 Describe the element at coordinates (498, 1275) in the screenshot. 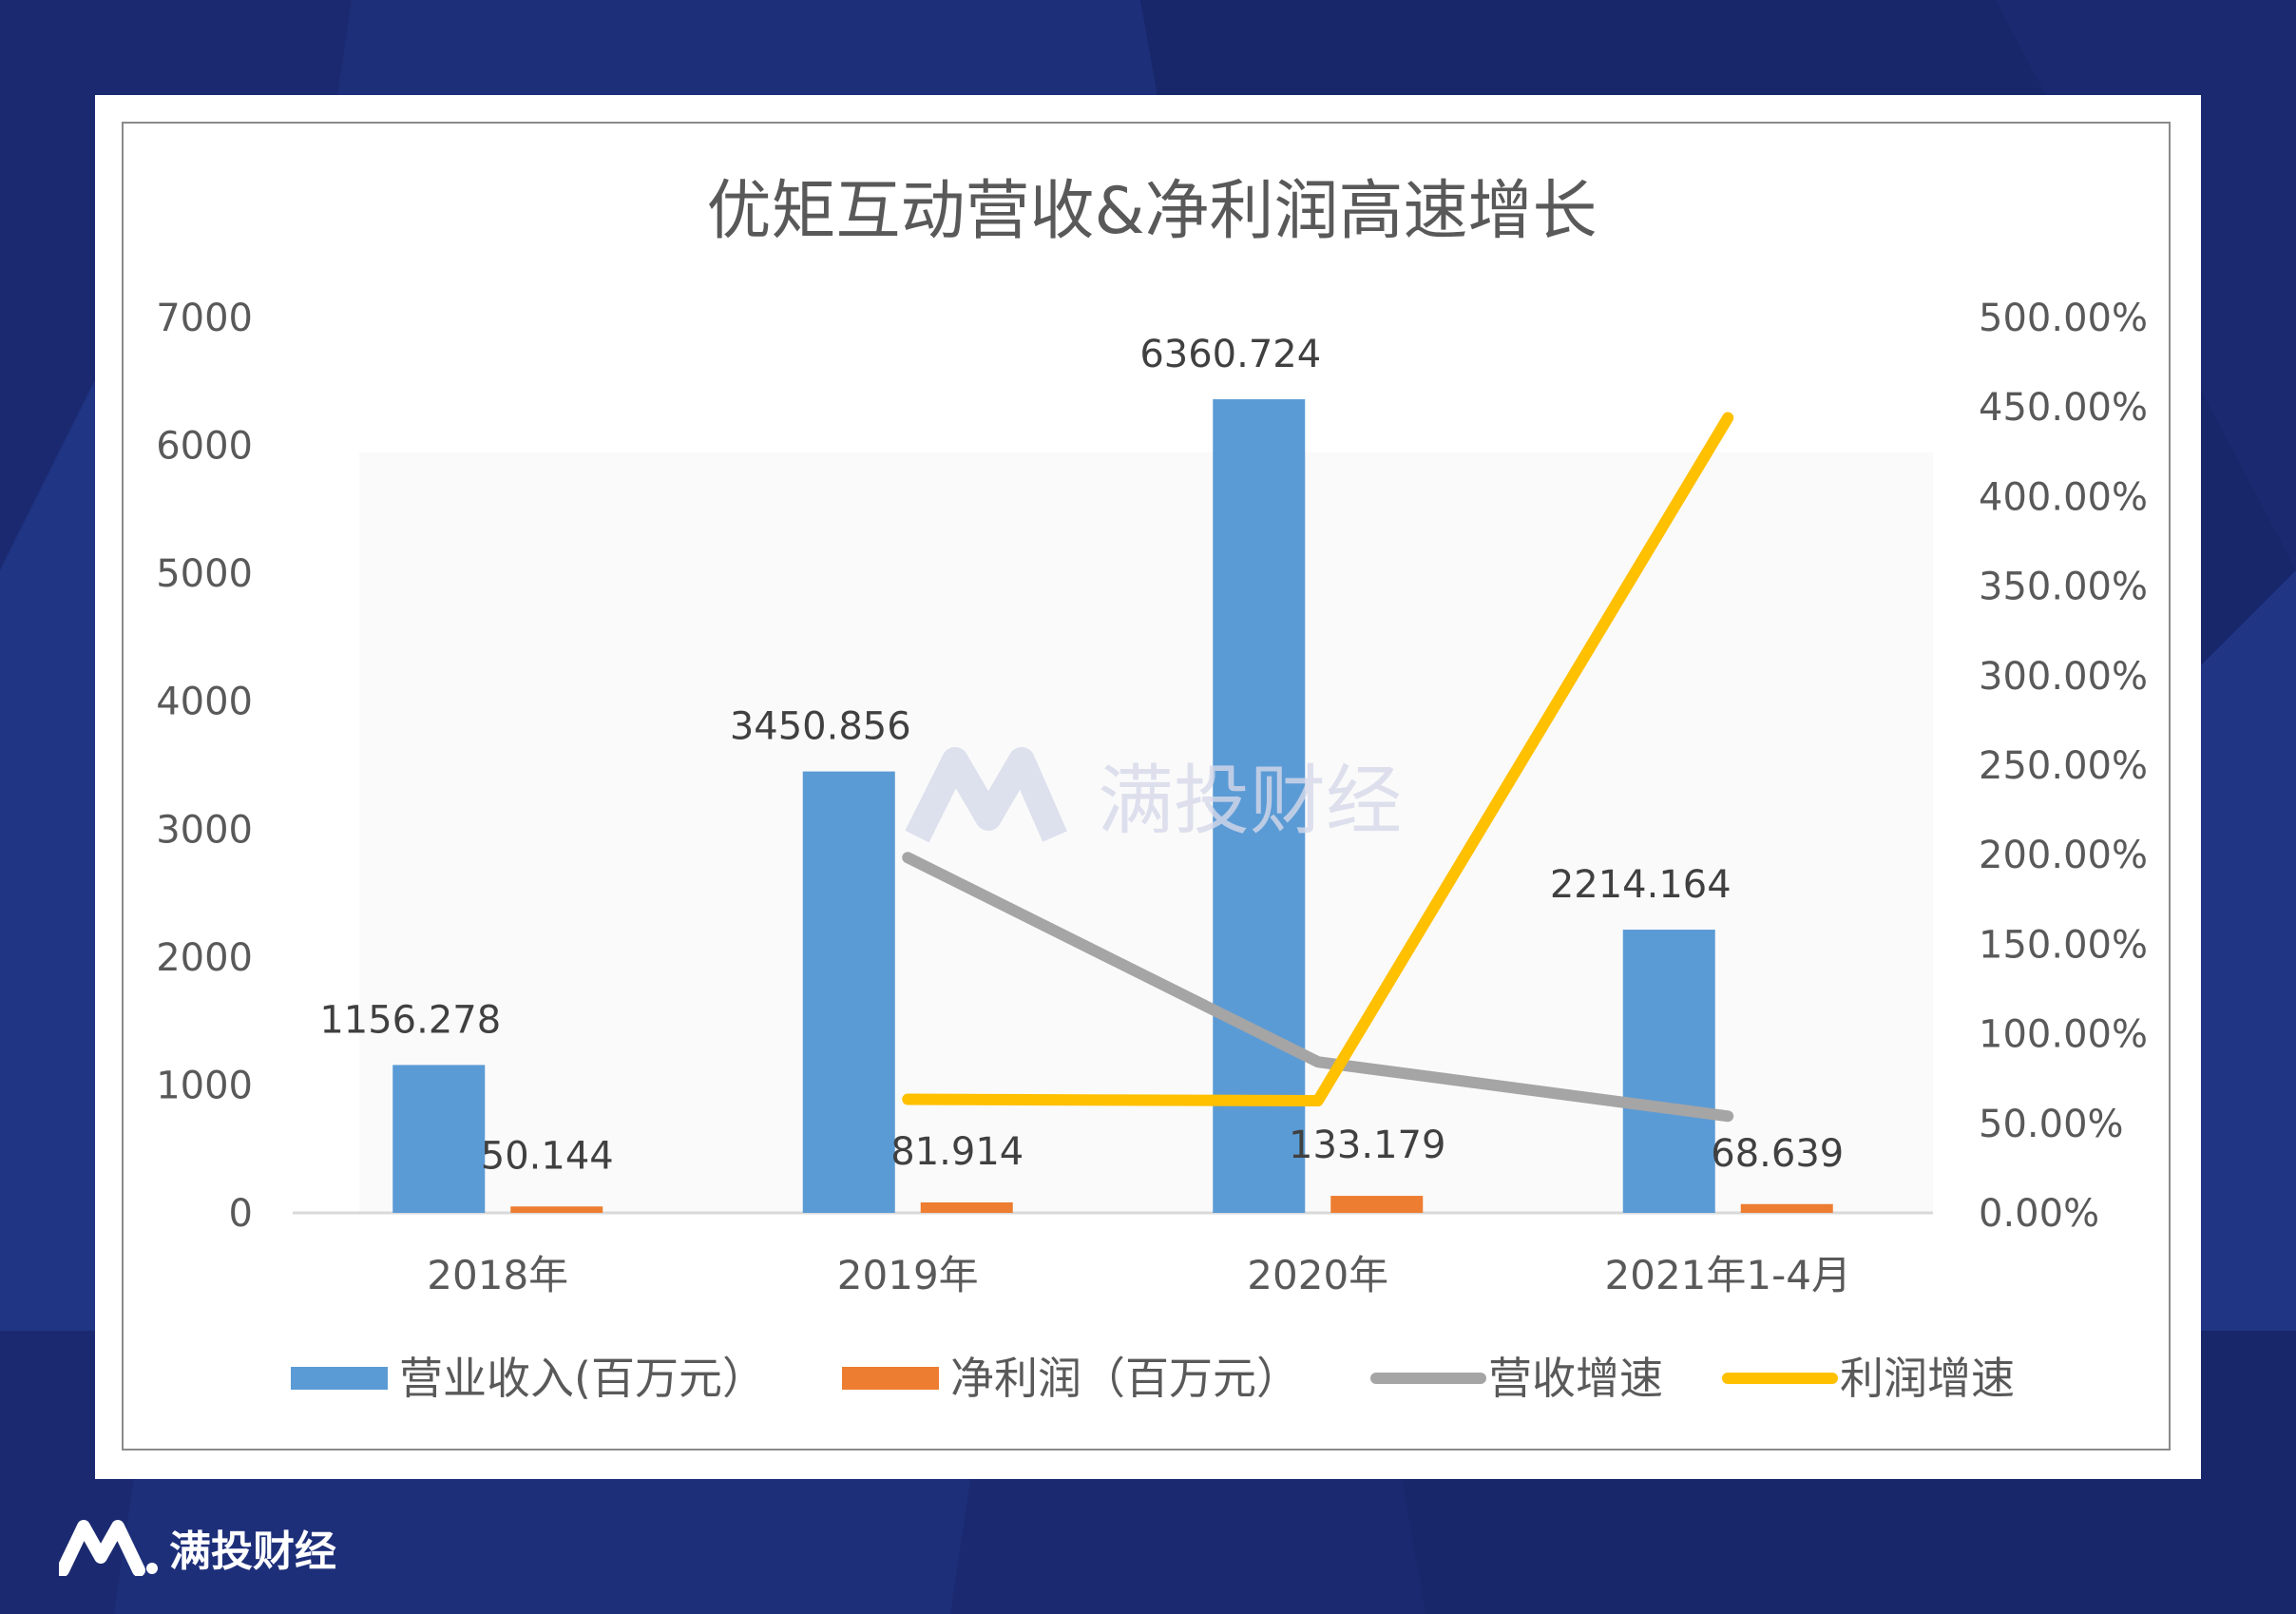

I see `x-tick-label: 2018年` at that location.